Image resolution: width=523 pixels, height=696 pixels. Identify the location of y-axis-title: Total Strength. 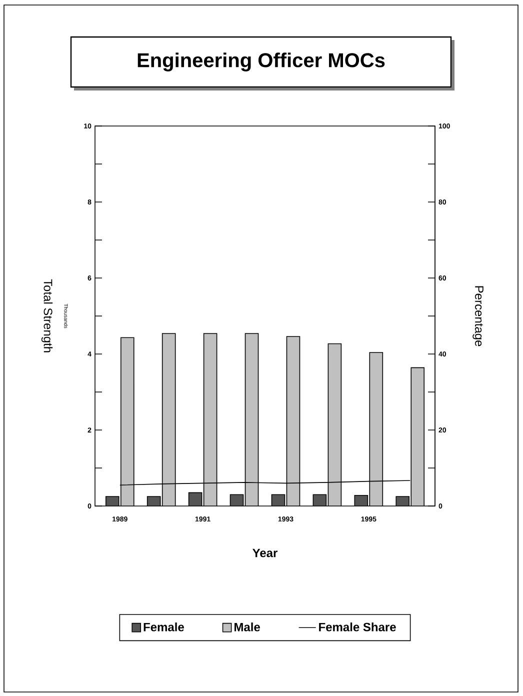
(47, 315).